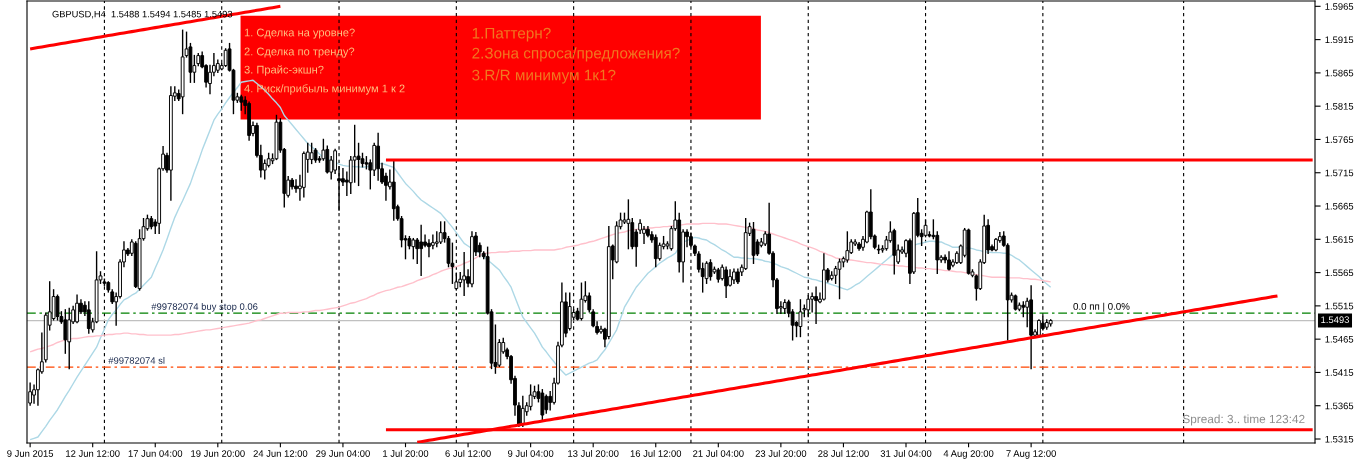 The height and width of the screenshot is (461, 1358). What do you see at coordinates (1339, 139) in the screenshot?
I see `y-tick-label: 1.5765` at bounding box center [1339, 139].